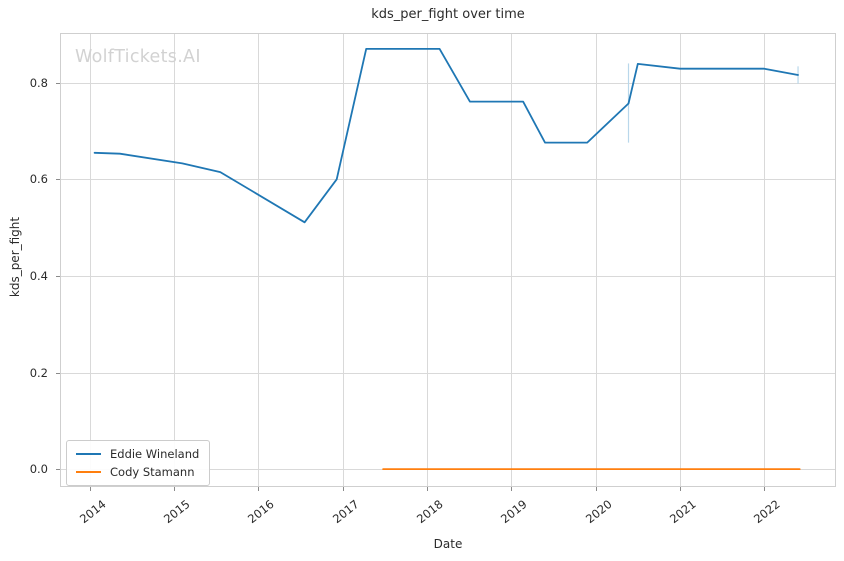 Image resolution: width=844 pixels, height=561 pixels. What do you see at coordinates (448, 544) in the screenshot?
I see `x-axis-label: Date` at bounding box center [448, 544].